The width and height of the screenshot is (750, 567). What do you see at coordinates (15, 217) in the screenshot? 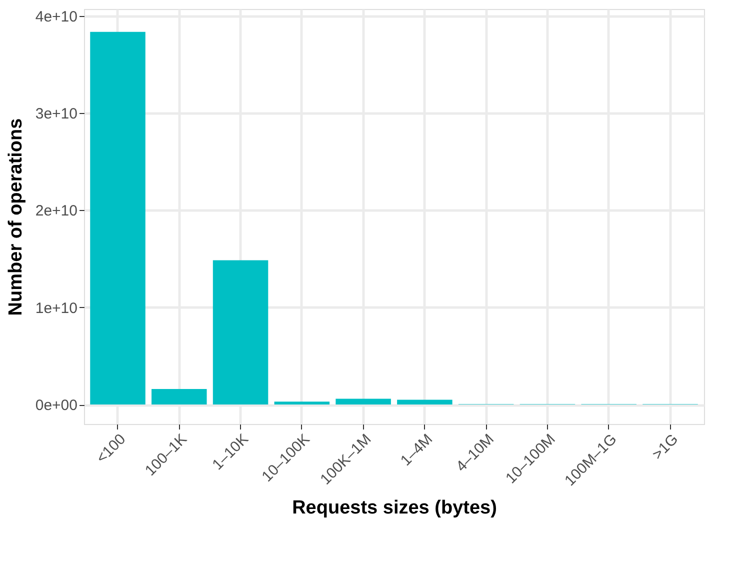
I see `y-axis-title: Number of operations` at bounding box center [15, 217].